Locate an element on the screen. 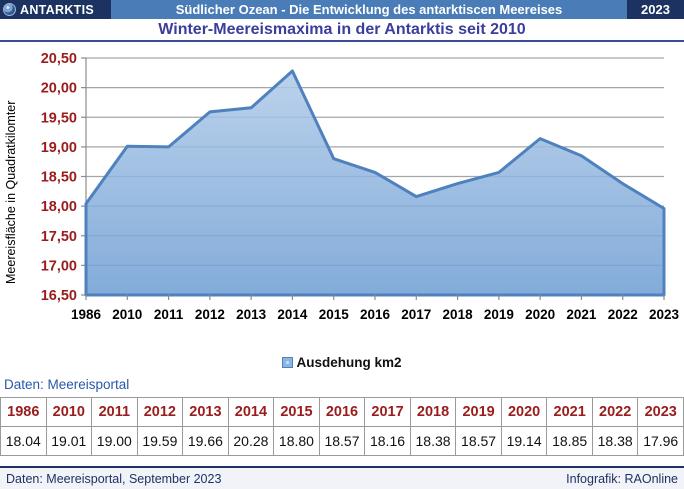 The image size is (684, 489). svg-text: 16,50 is located at coordinates (59, 296).